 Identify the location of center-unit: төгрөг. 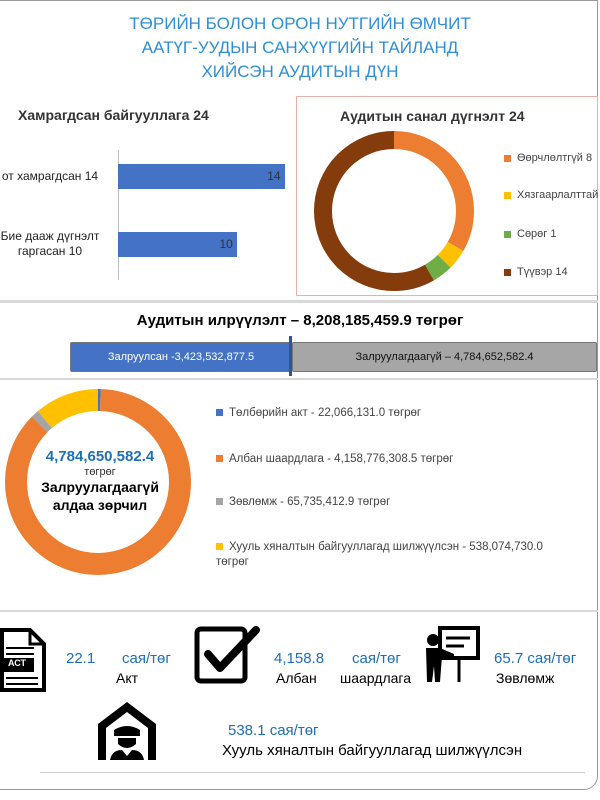
(100, 472).